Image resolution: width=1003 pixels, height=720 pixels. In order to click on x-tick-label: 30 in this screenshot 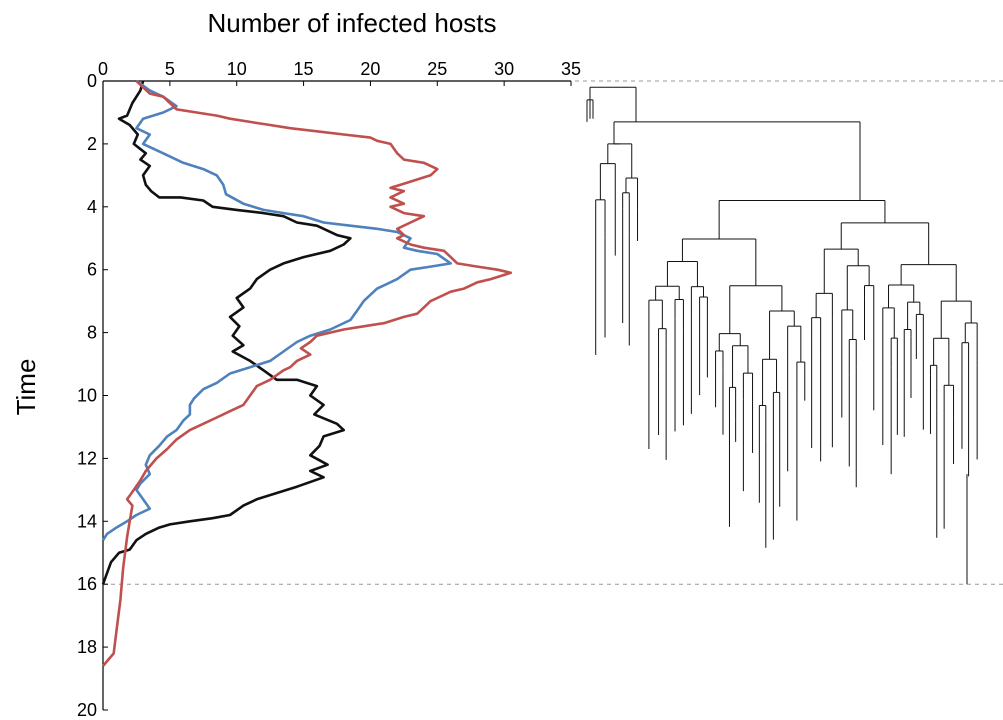, I will do `click(504, 69)`.